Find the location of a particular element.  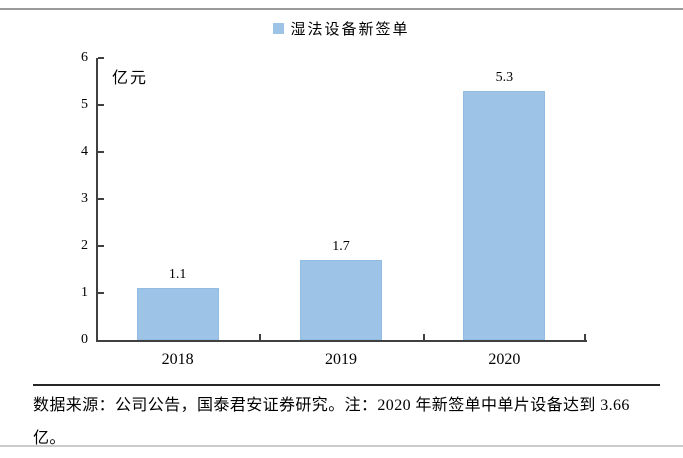

y-axis-tick-label: 1 is located at coordinates (84, 292).